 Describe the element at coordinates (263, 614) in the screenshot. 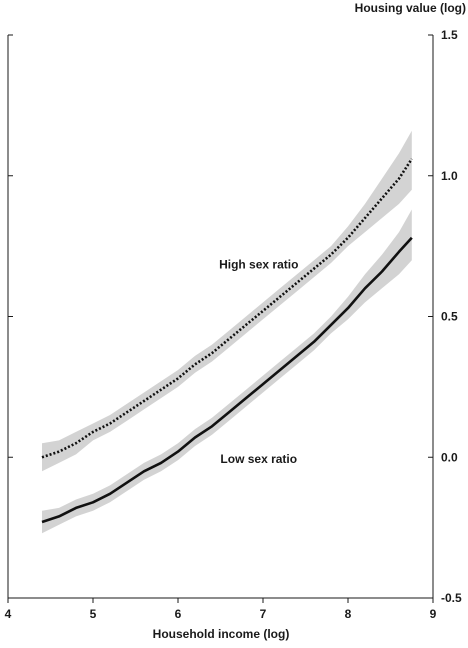

I see `x-tick-label: 7` at that location.